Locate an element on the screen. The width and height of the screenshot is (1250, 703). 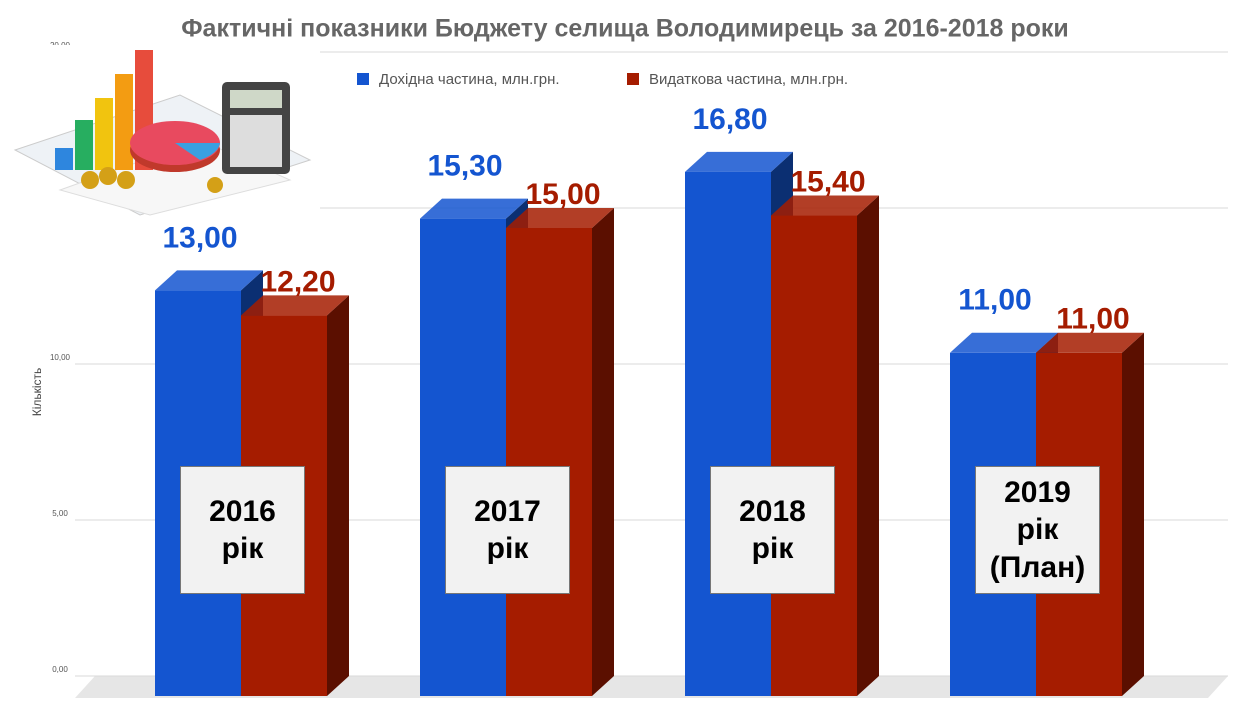
category-text: 2016 рік is located at coordinates (242, 530).